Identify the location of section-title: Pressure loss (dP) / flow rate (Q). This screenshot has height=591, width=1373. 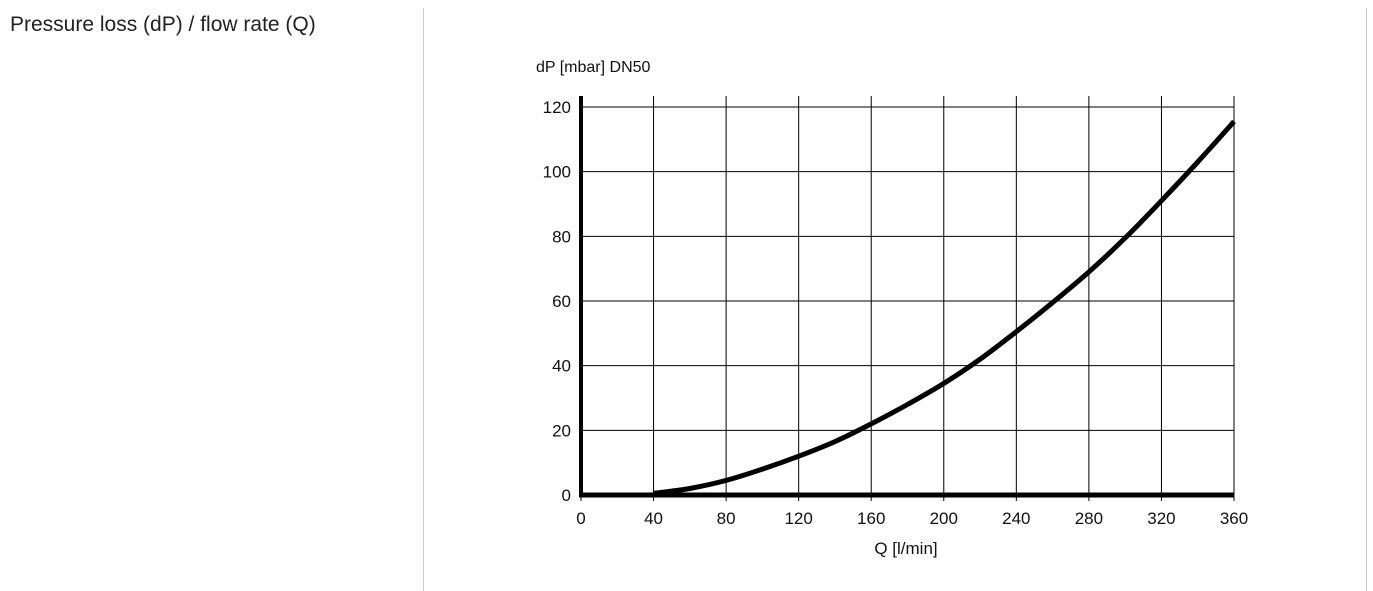
(163, 24).